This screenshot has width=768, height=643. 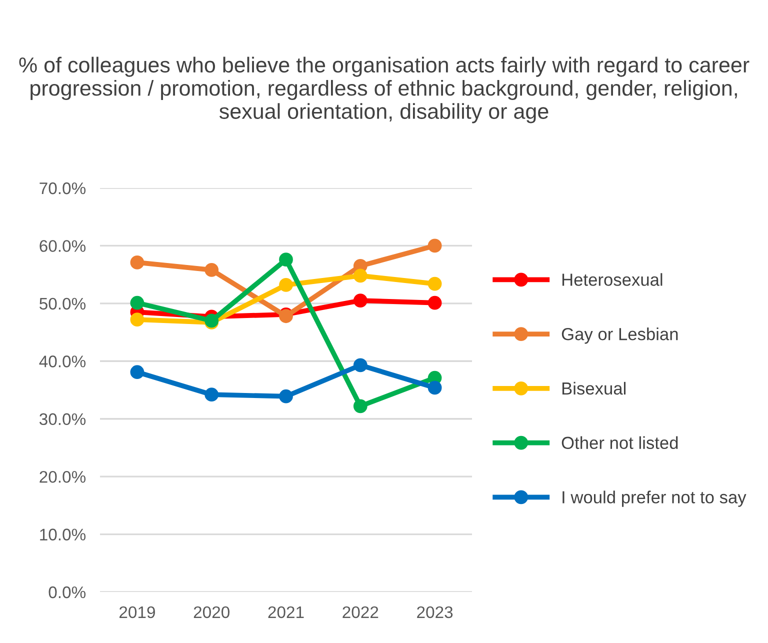 What do you see at coordinates (212, 612) in the screenshot?
I see `x-tick-label: 2020` at bounding box center [212, 612].